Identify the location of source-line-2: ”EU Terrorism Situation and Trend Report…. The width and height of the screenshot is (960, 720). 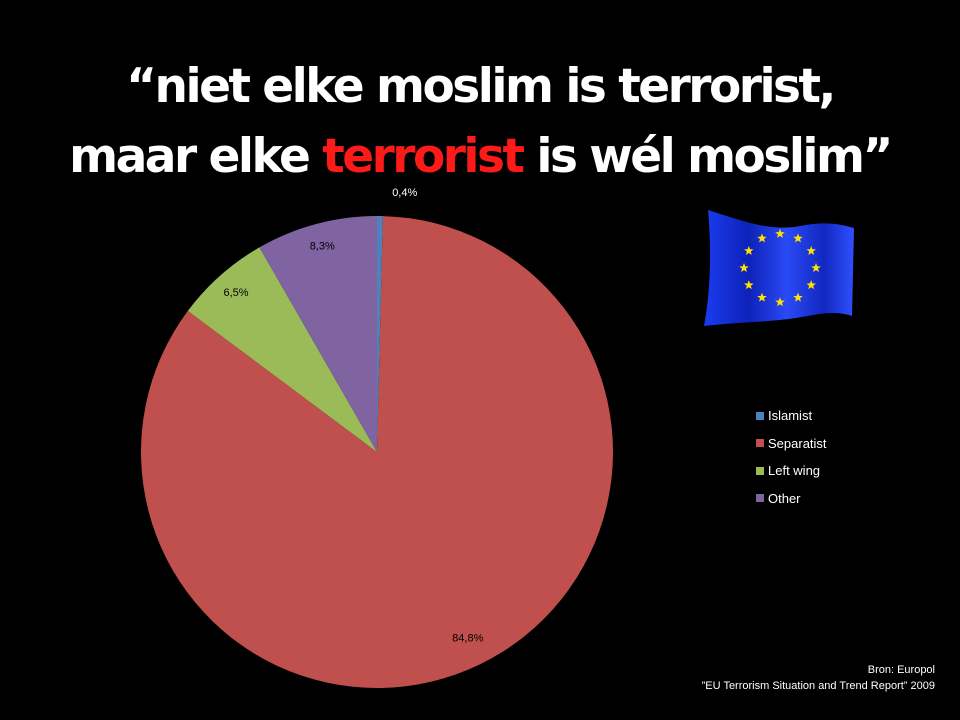
(818, 686).